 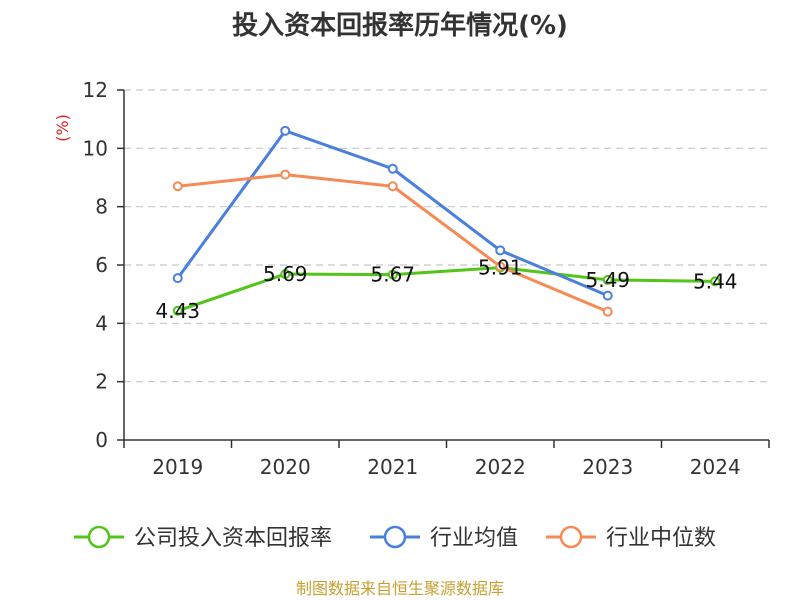 I want to click on x-tick-label: 2019, so click(x=177, y=467).